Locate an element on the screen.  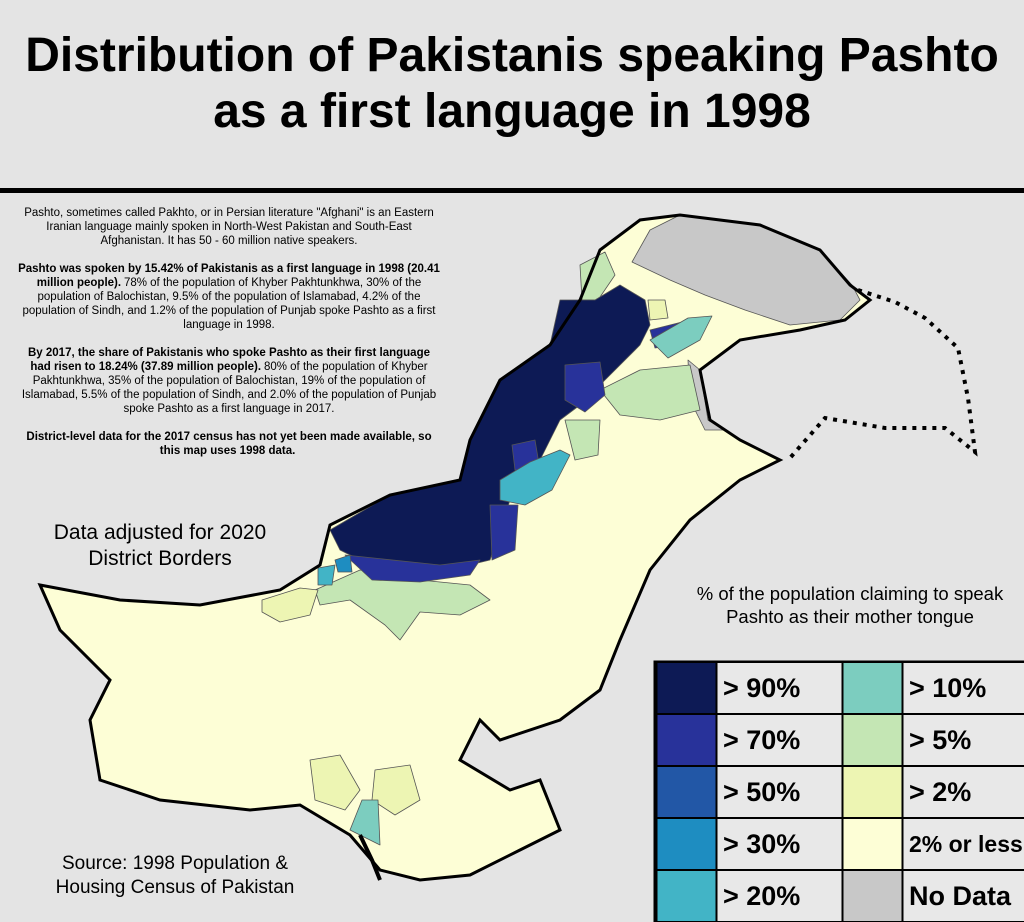
legend-label: 2% or less is located at coordinates (966, 844).